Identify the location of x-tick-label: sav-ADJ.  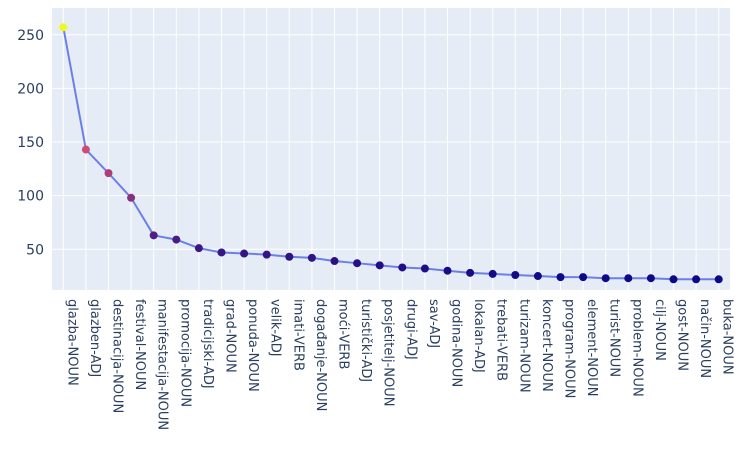
(433, 323).